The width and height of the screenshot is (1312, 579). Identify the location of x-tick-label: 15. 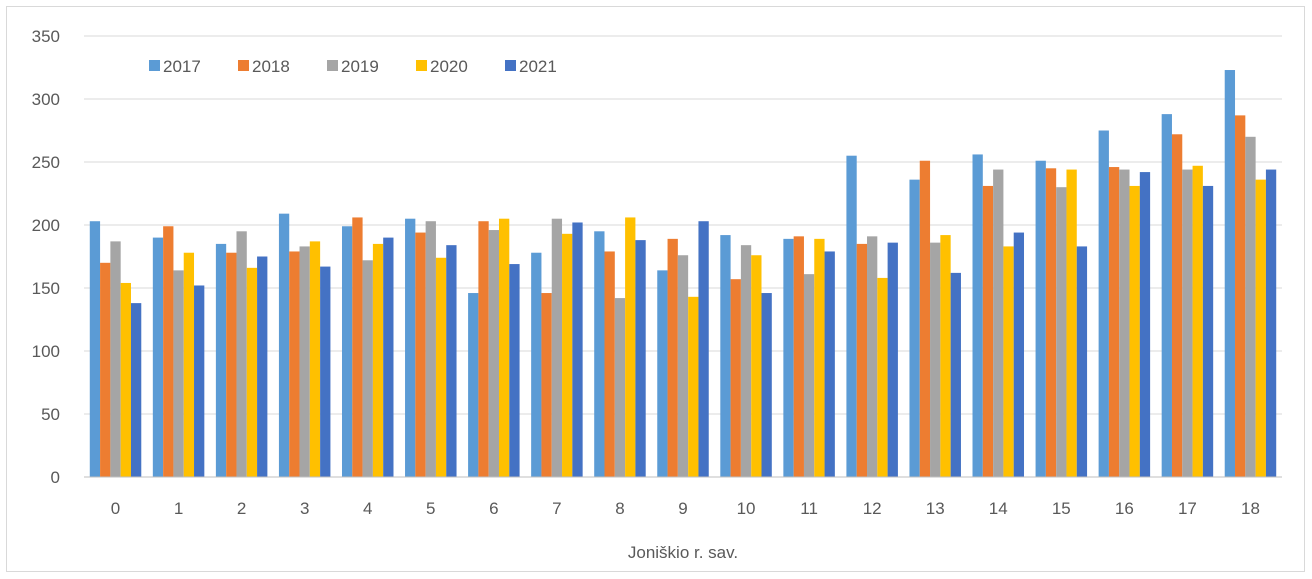
(1061, 508).